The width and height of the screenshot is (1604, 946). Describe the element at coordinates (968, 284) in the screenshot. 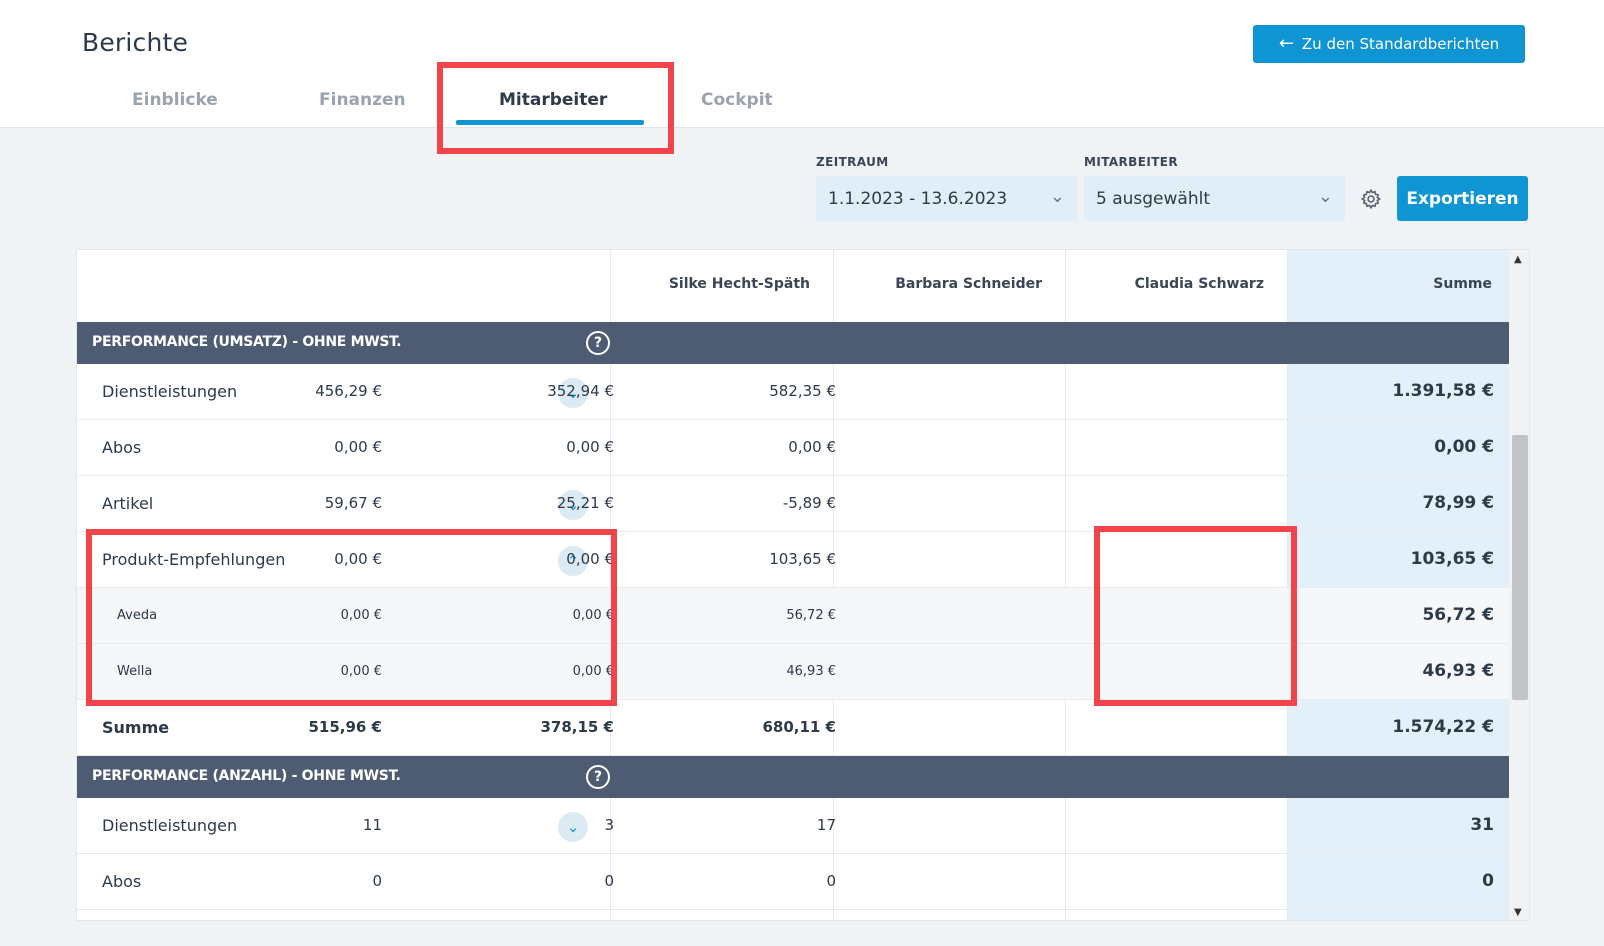

I see `column-header-barbara: Barbara Schneider` at that location.